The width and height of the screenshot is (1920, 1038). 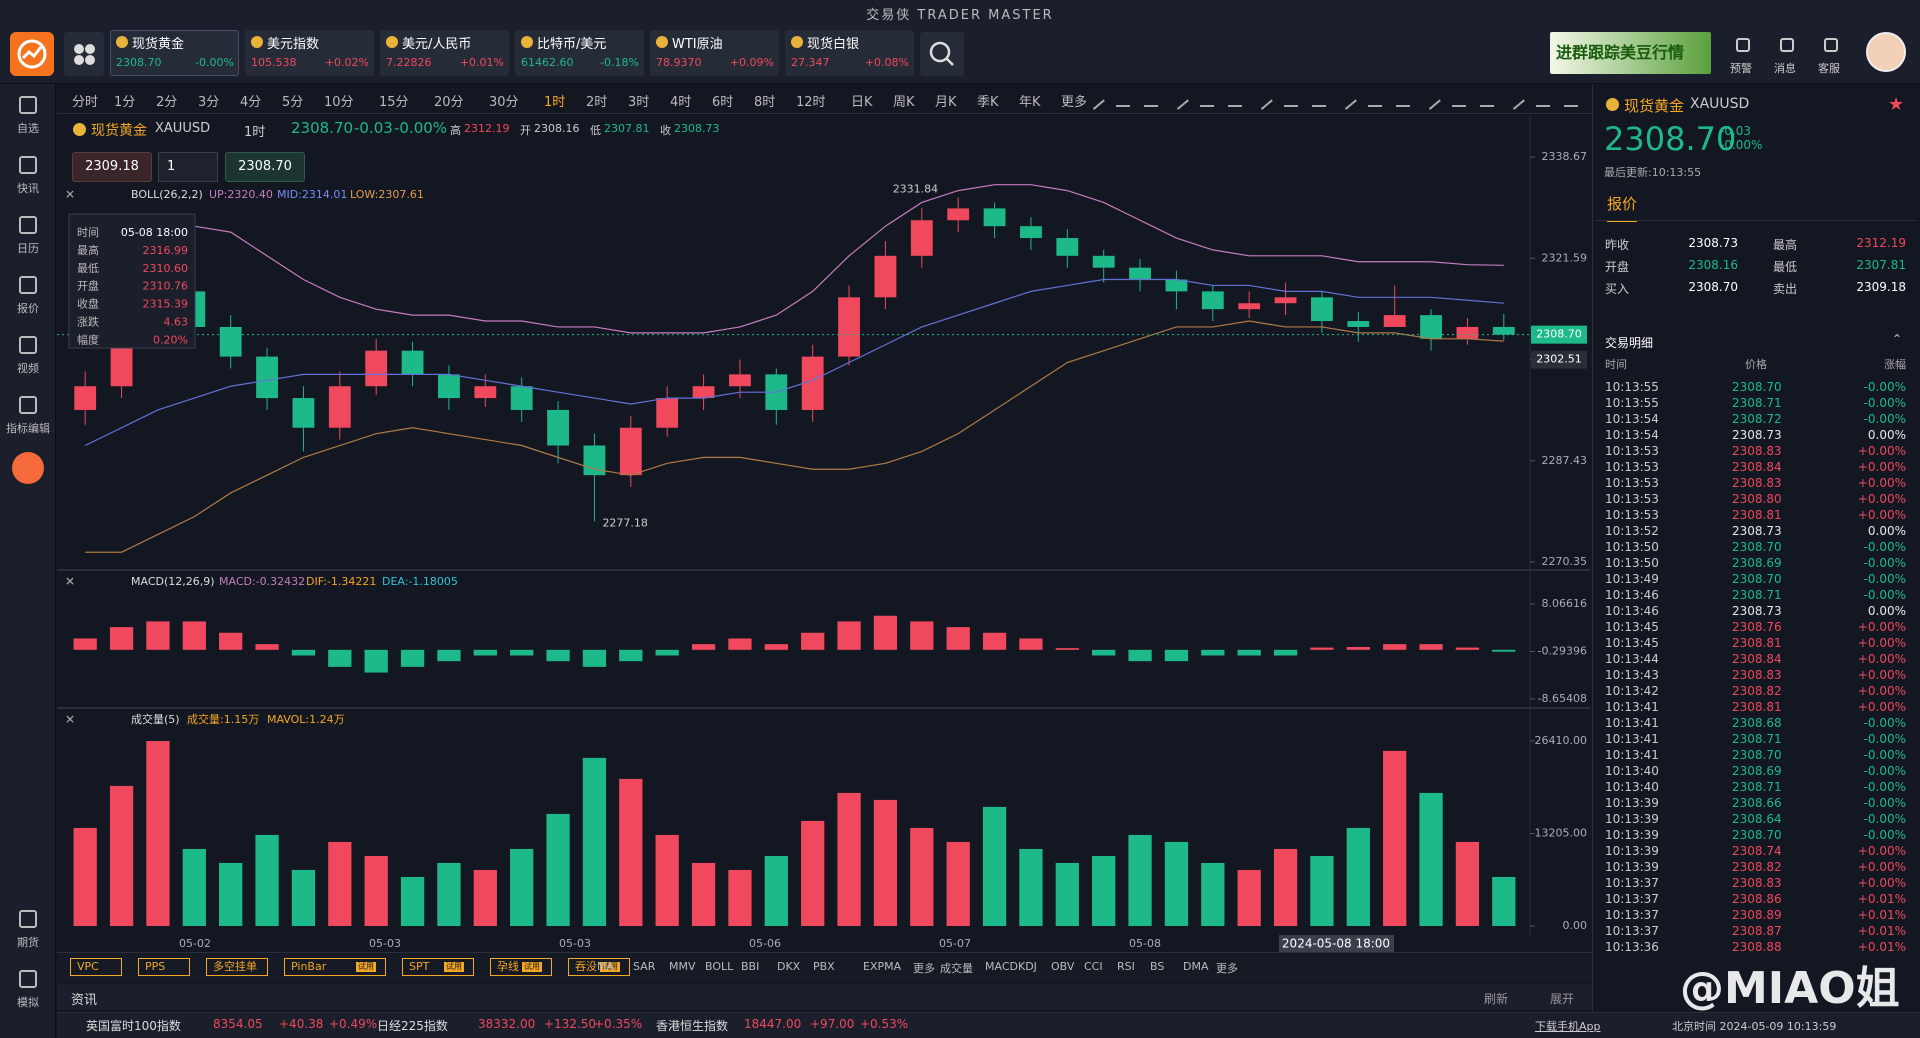 I want to click on period-tab: 季K, so click(x=988, y=102).